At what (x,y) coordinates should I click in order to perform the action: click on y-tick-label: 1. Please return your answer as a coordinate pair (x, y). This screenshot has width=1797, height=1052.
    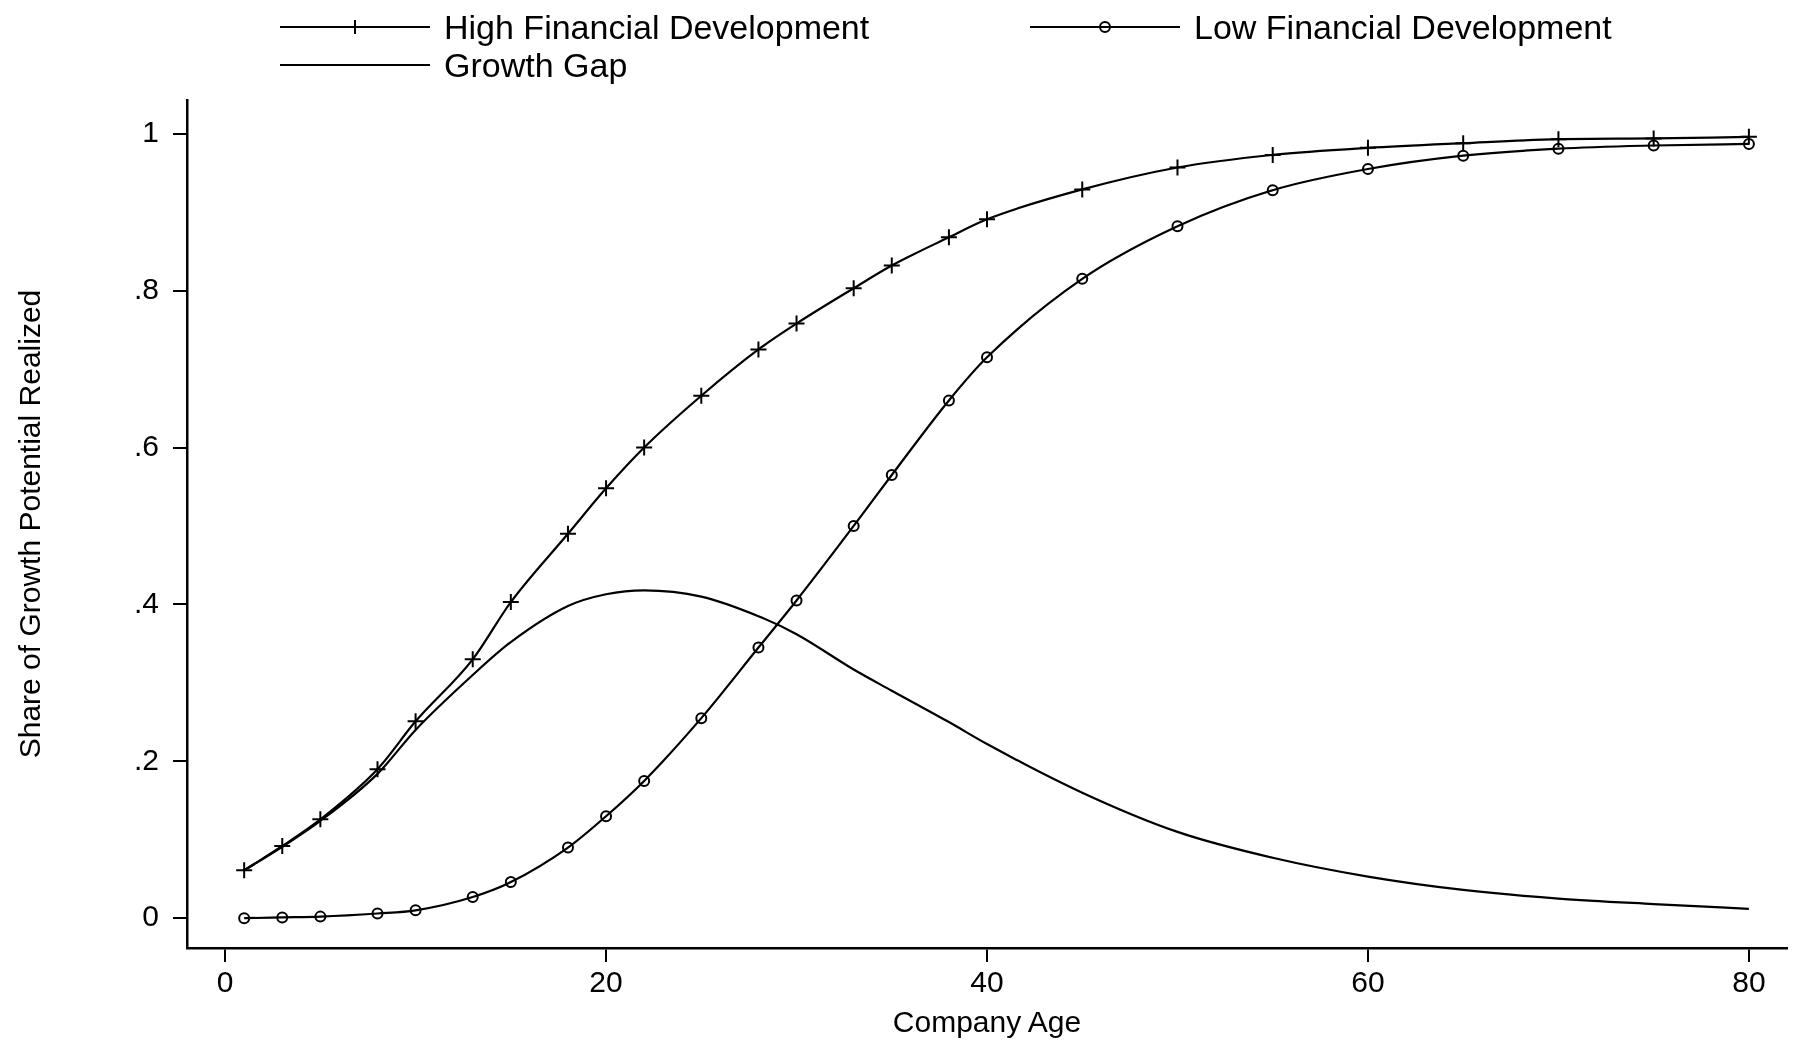
    Looking at the image, I should click on (151, 131).